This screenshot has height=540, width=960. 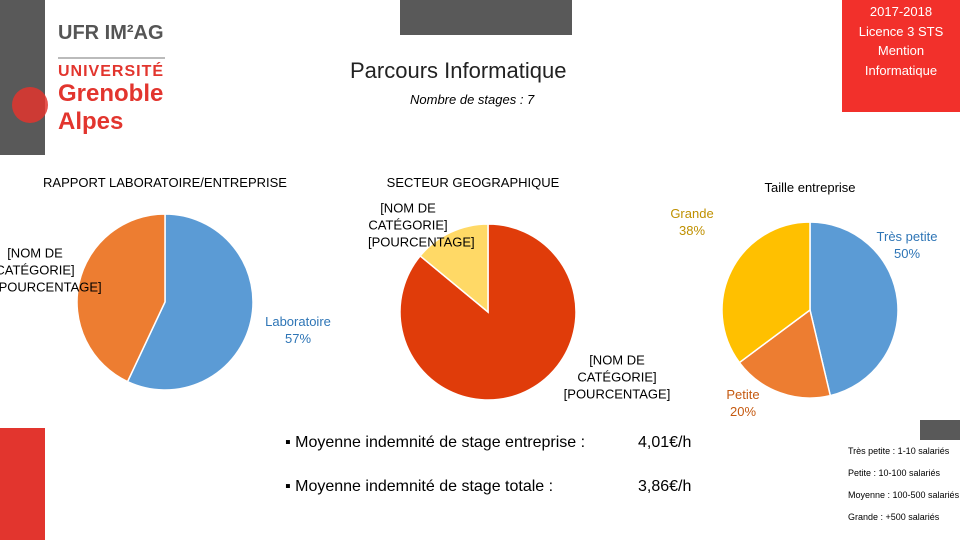 What do you see at coordinates (894, 473) in the screenshot?
I see `legend-line: Petite : 10-100 salariés` at bounding box center [894, 473].